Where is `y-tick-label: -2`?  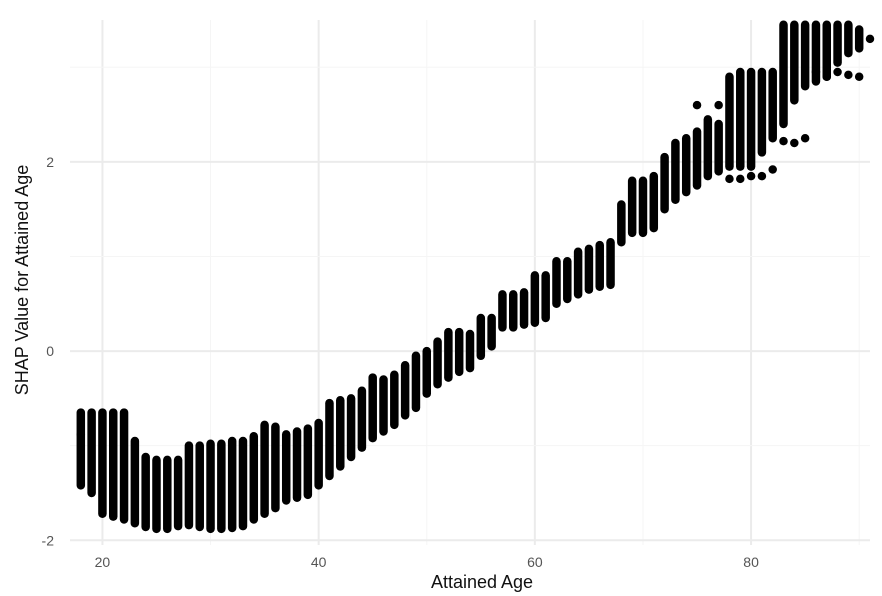 y-tick-label: -2 is located at coordinates (48, 540).